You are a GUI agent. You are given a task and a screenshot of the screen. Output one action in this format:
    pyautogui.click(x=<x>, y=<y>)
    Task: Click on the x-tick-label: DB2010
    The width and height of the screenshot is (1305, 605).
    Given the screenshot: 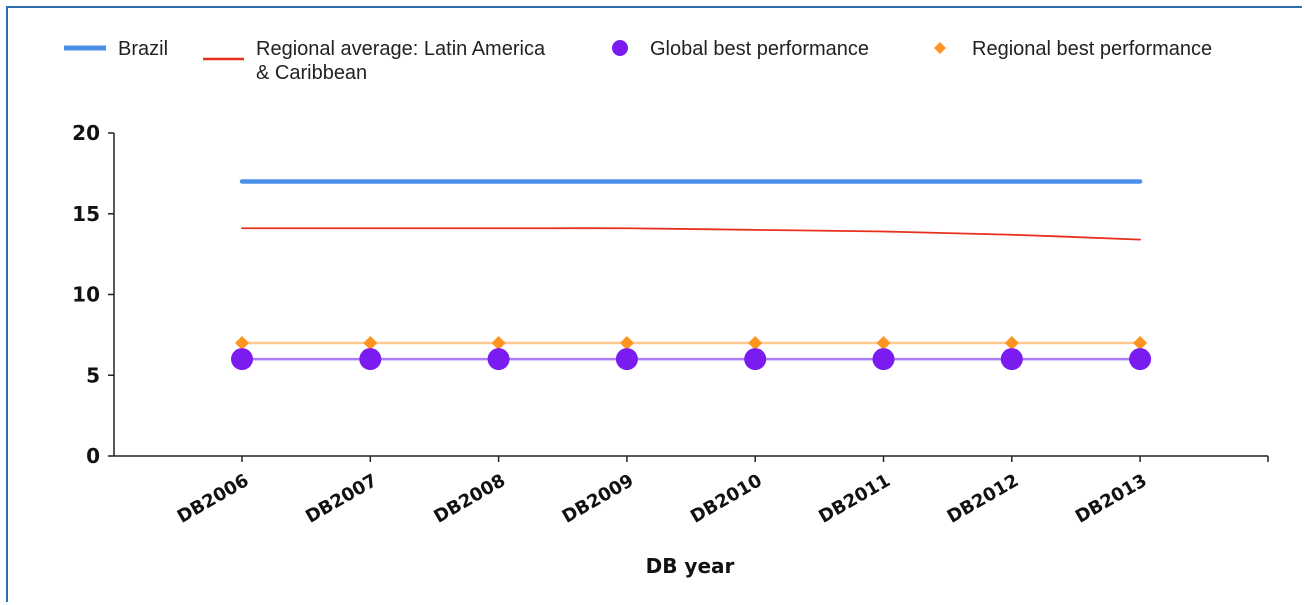 What is the action you would take?
    pyautogui.click(x=726, y=499)
    